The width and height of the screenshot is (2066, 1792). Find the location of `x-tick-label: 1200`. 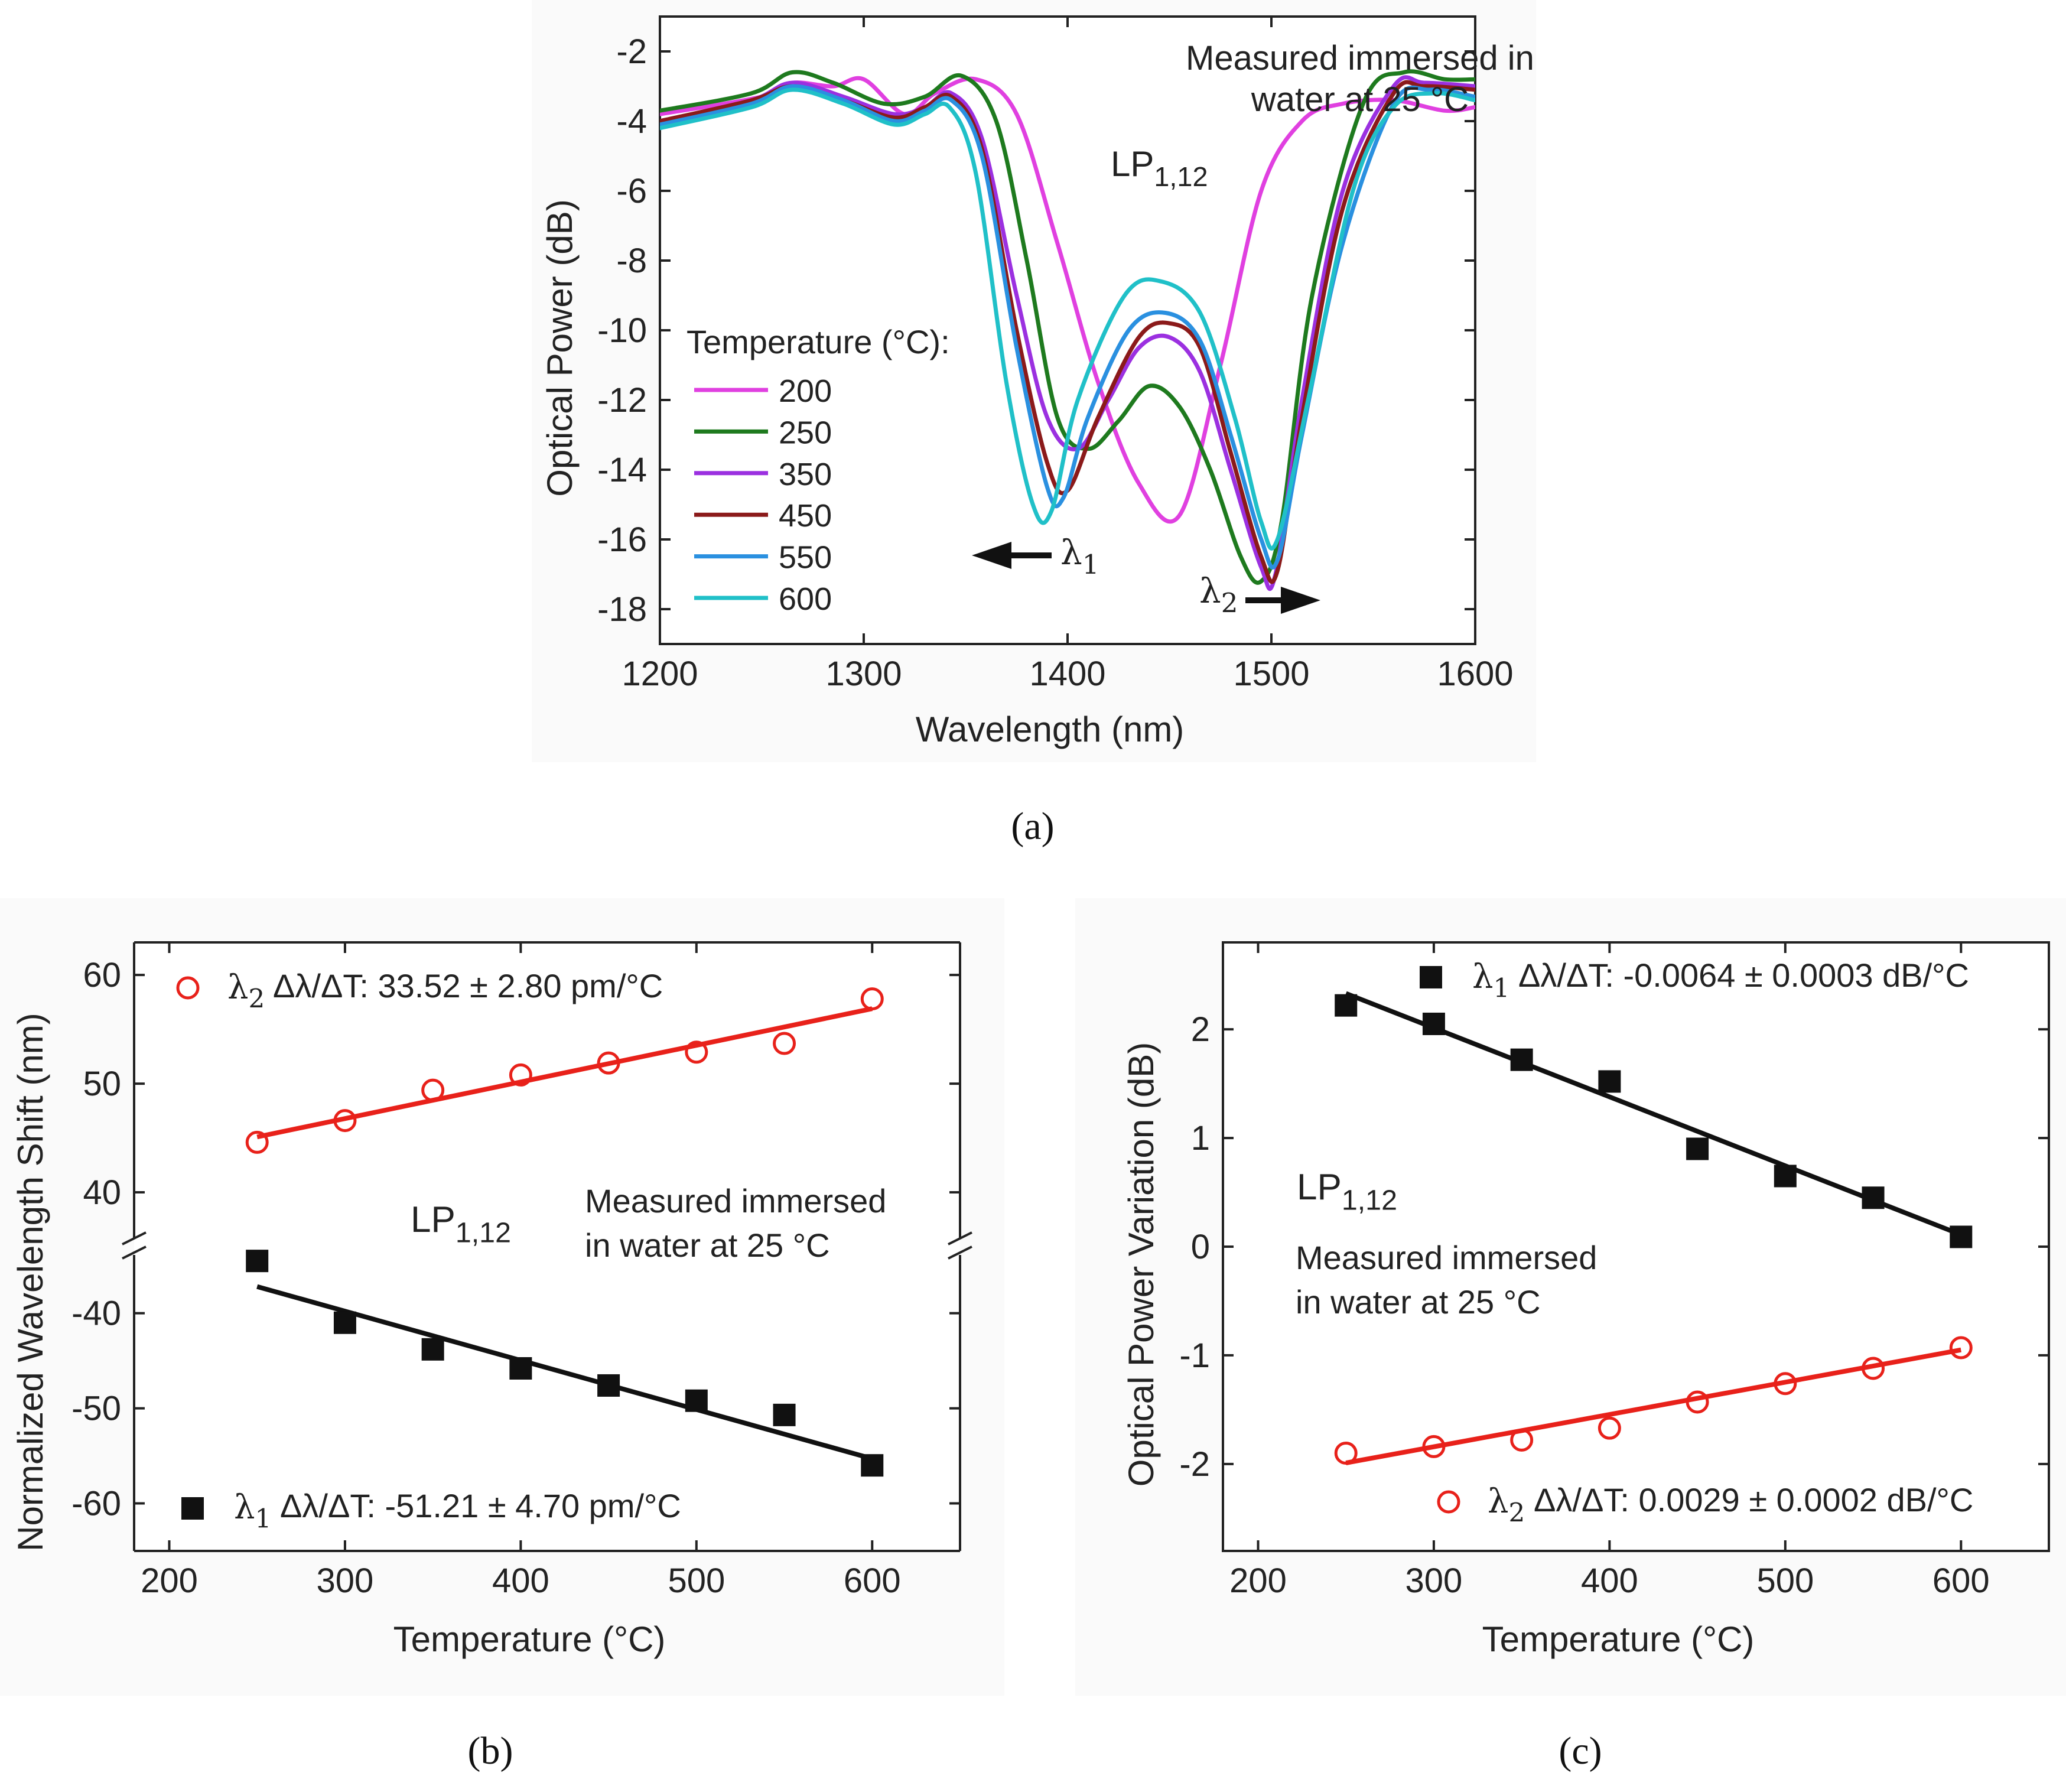

x-tick-label: 1200 is located at coordinates (660, 674).